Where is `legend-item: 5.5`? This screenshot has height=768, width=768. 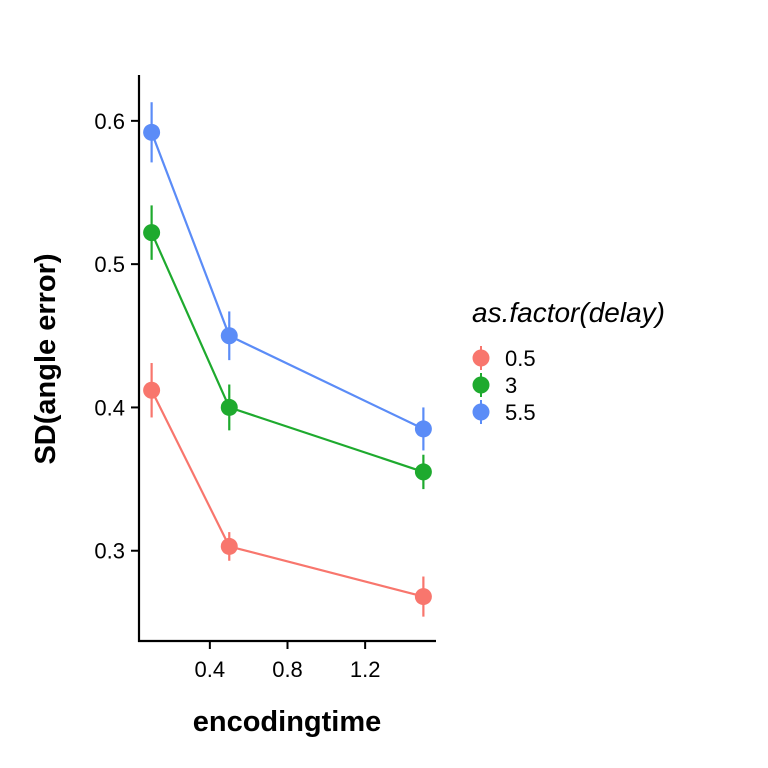 legend-item: 5.5 is located at coordinates (504, 412).